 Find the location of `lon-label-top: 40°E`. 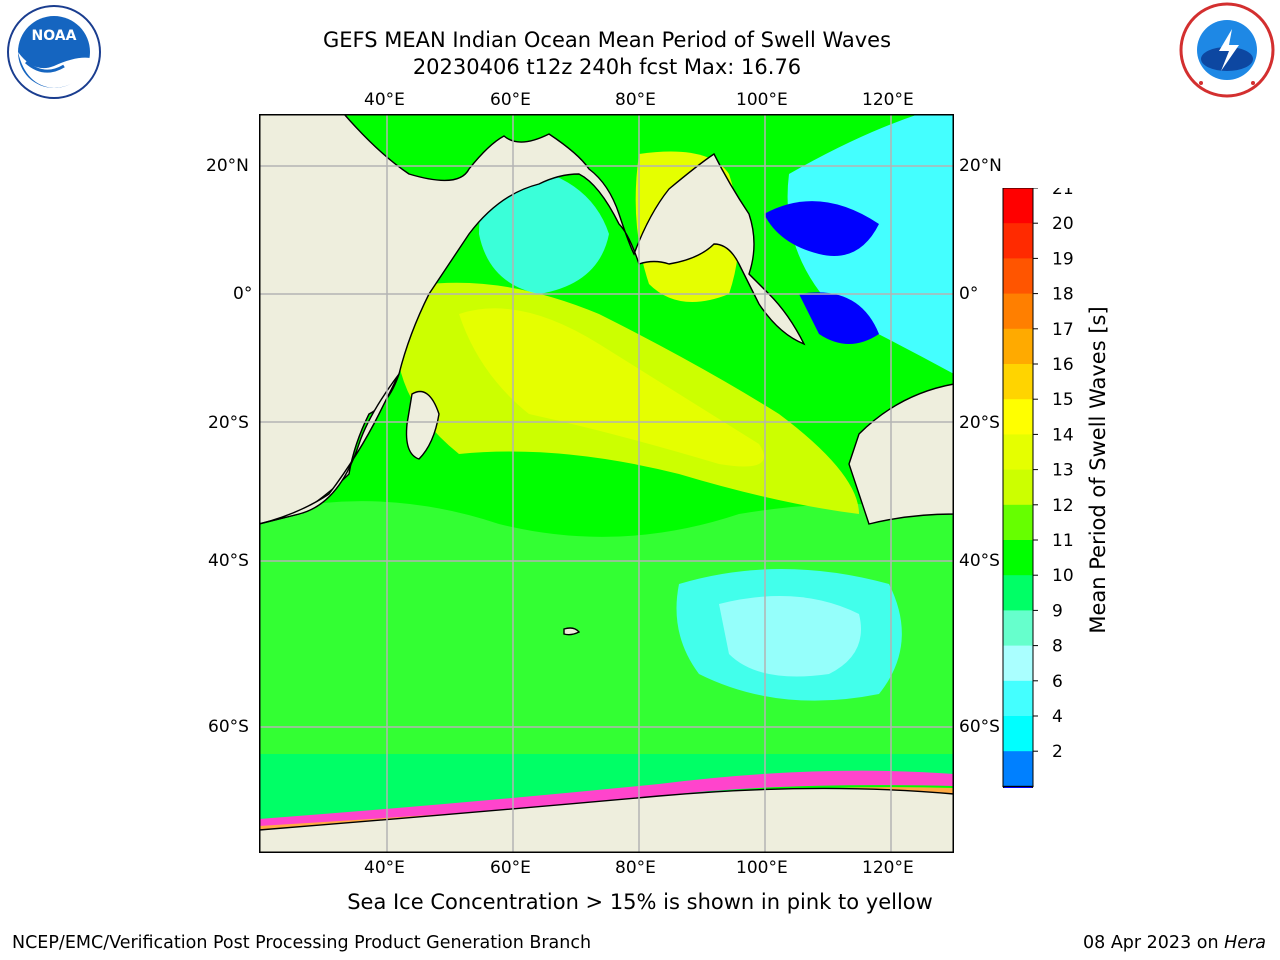

lon-label-top: 40°E is located at coordinates (384, 100).